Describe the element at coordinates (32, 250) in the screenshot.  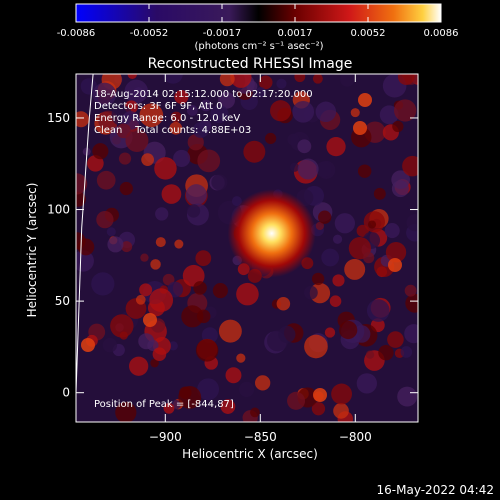
I see `y-axis-label: Heliocentric Y (arcsec)` at that location.